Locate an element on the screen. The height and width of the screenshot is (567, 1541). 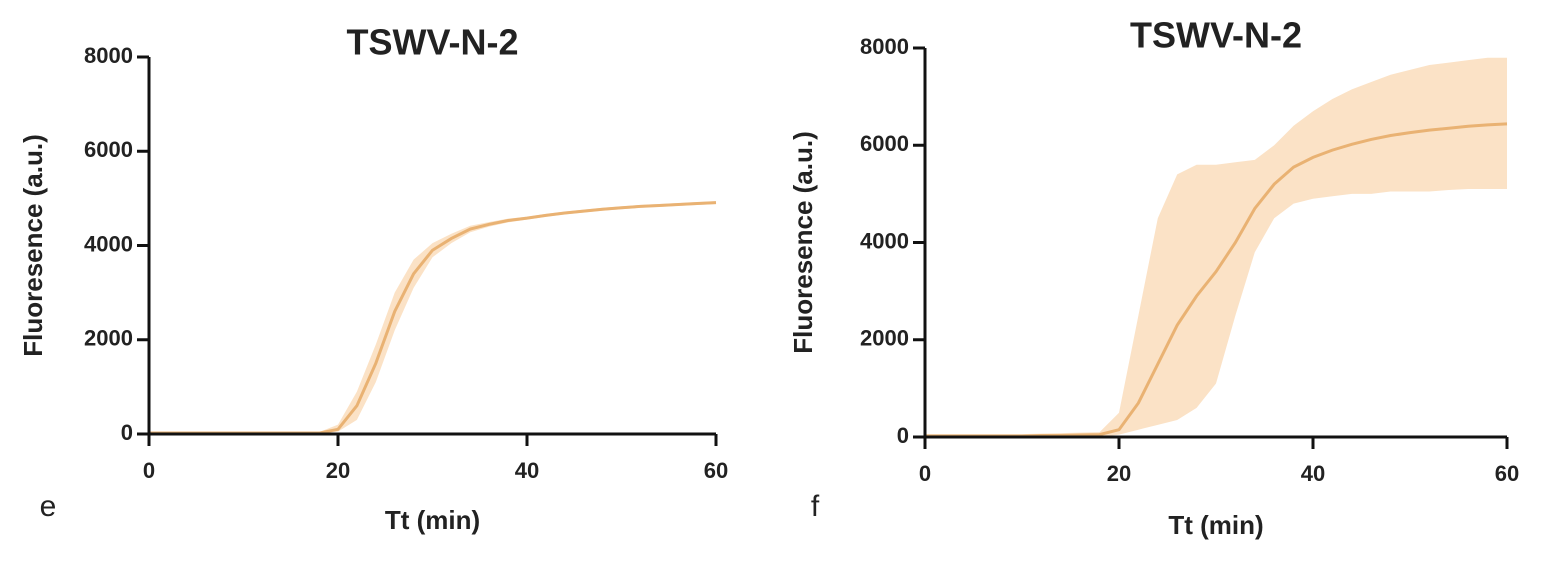
panel-label: e is located at coordinates (48, 506).